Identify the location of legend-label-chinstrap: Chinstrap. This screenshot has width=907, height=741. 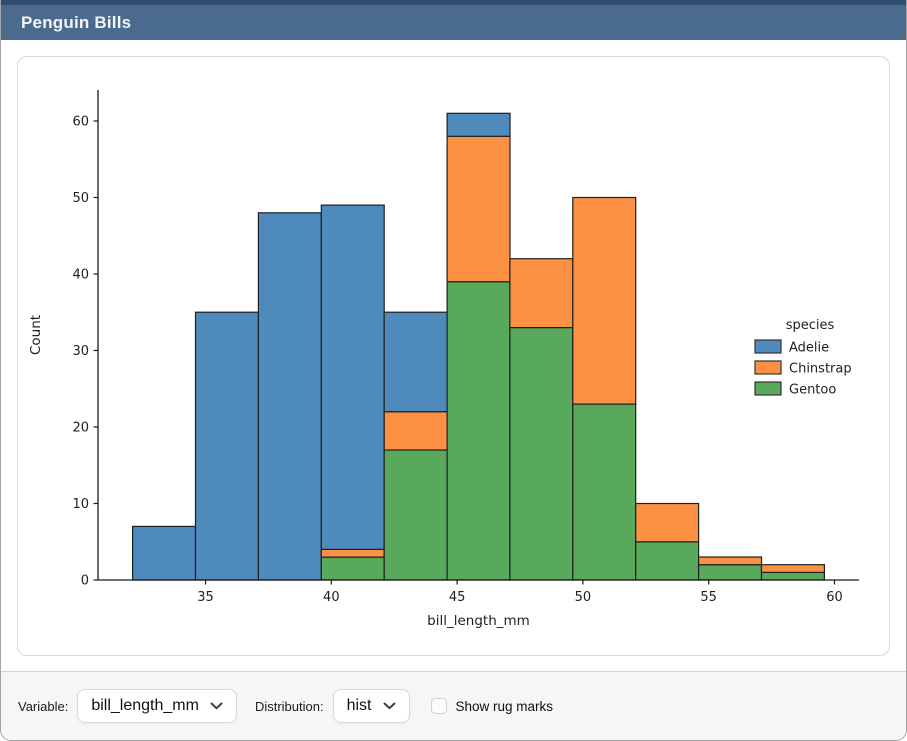
(820, 369).